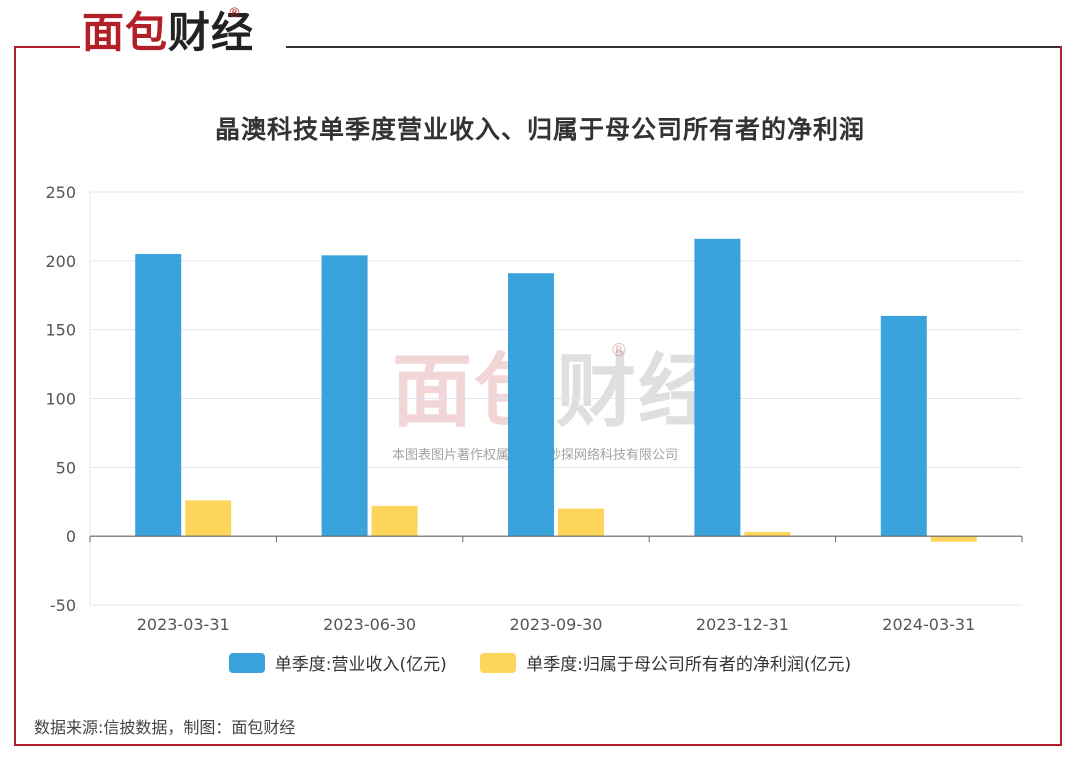 The width and height of the screenshot is (1080, 764). Describe the element at coordinates (689, 665) in the screenshot. I see `legend-label-profit: 单季度:归属于母公司所有者的净利润(亿元)` at that location.